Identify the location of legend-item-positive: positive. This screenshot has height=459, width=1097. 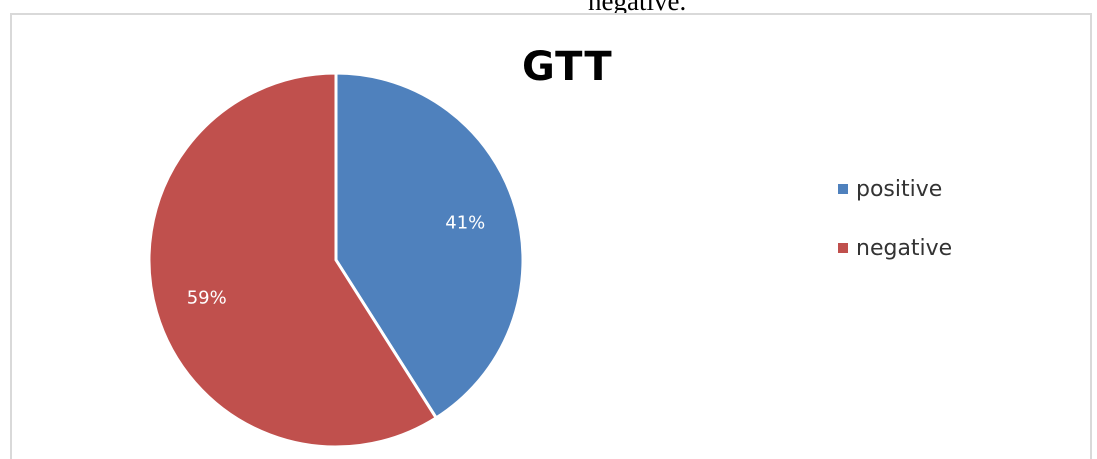
(895, 189).